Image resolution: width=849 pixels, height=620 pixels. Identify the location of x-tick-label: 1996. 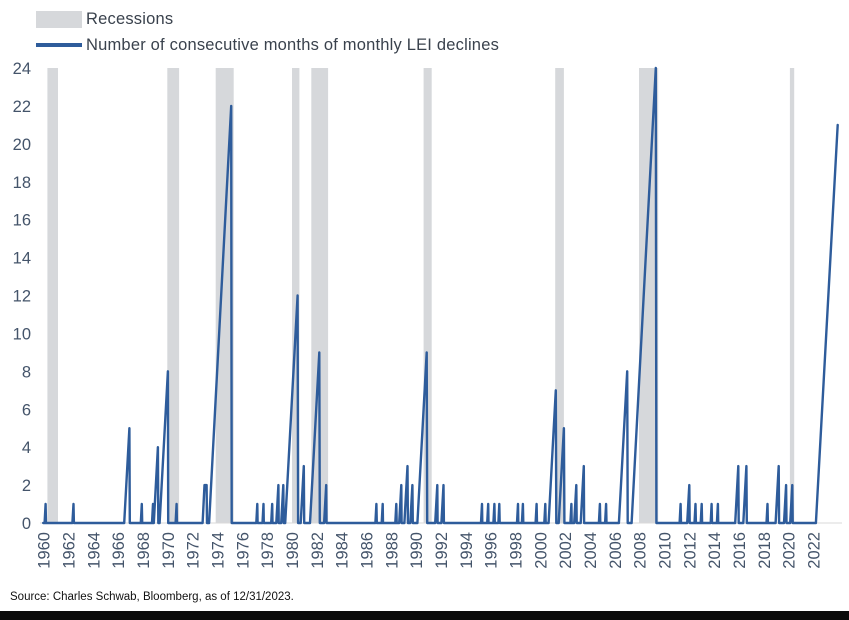
(492, 550).